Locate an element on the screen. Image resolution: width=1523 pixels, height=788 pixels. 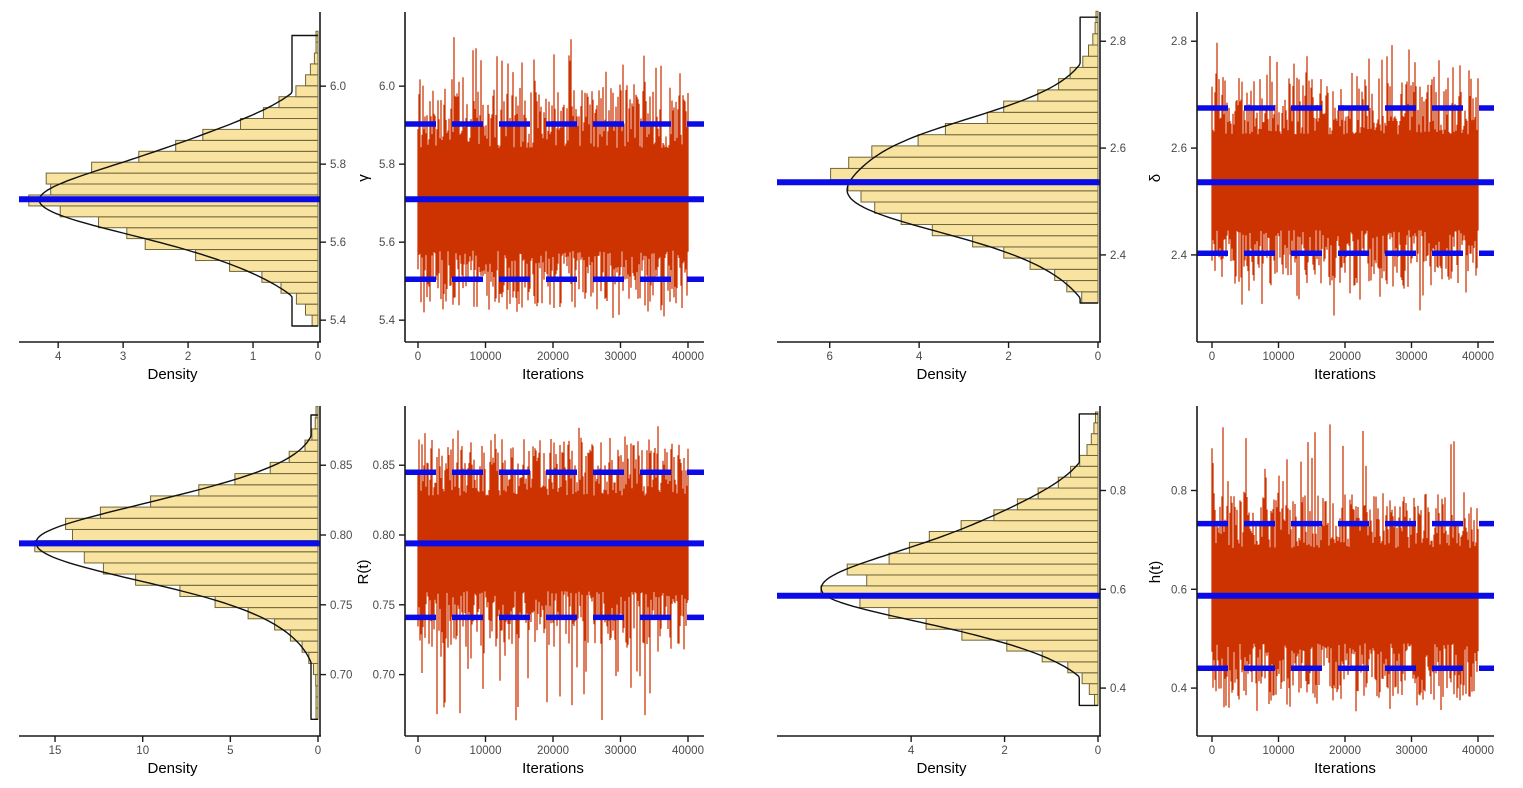
density-value-tick-label: 2.8 is located at coordinates (1118, 42).